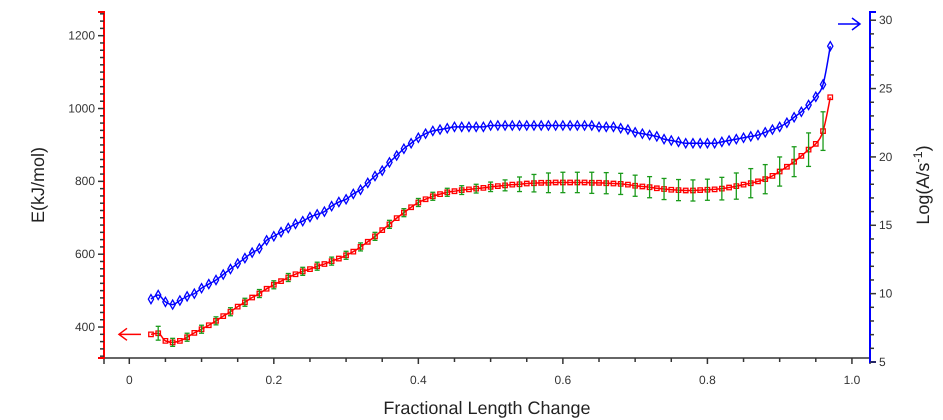 This screenshot has width=943, height=420. What do you see at coordinates (85, 254) in the screenshot?
I see `y-tick-label: 600` at bounding box center [85, 254].